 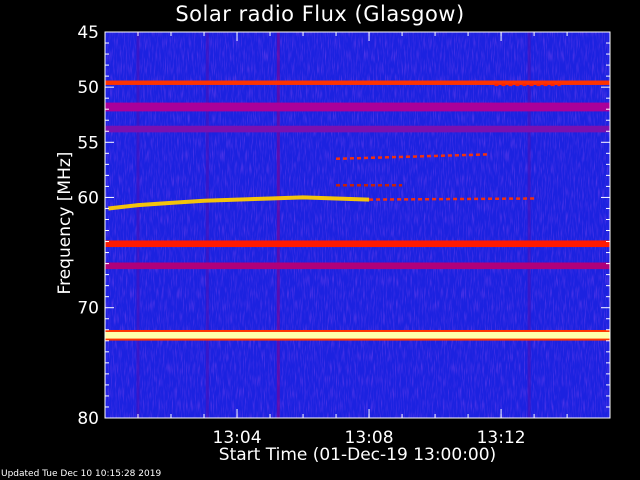 I want to click on update-timestamp: Updated Tue Dec 10 10:15:28 2019, so click(x=81, y=474).